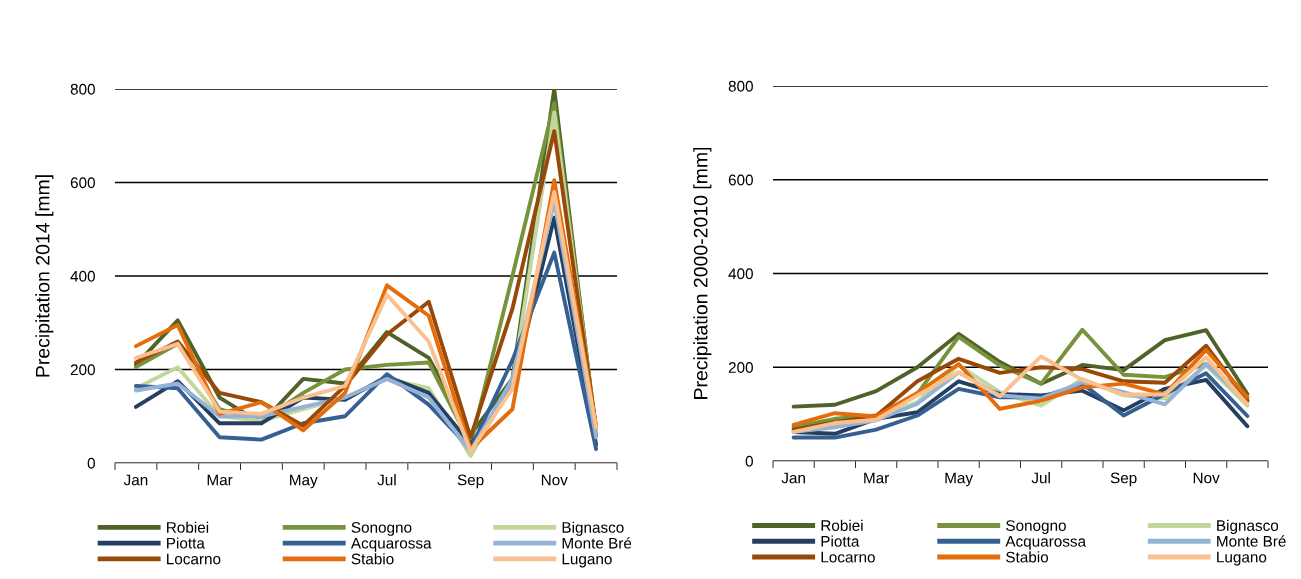 This screenshot has width=1301, height=579. What do you see at coordinates (702, 273) in the screenshot?
I see `y-axis-title: Precipitation 2000-2010 [mm]` at bounding box center [702, 273].